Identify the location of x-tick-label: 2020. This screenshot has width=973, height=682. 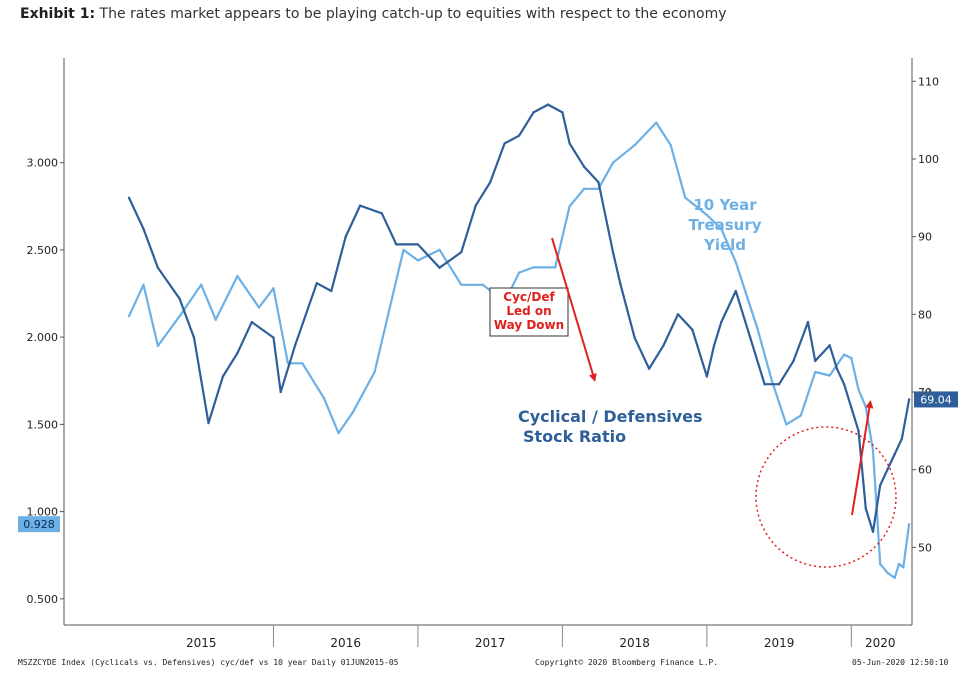
(880, 643).